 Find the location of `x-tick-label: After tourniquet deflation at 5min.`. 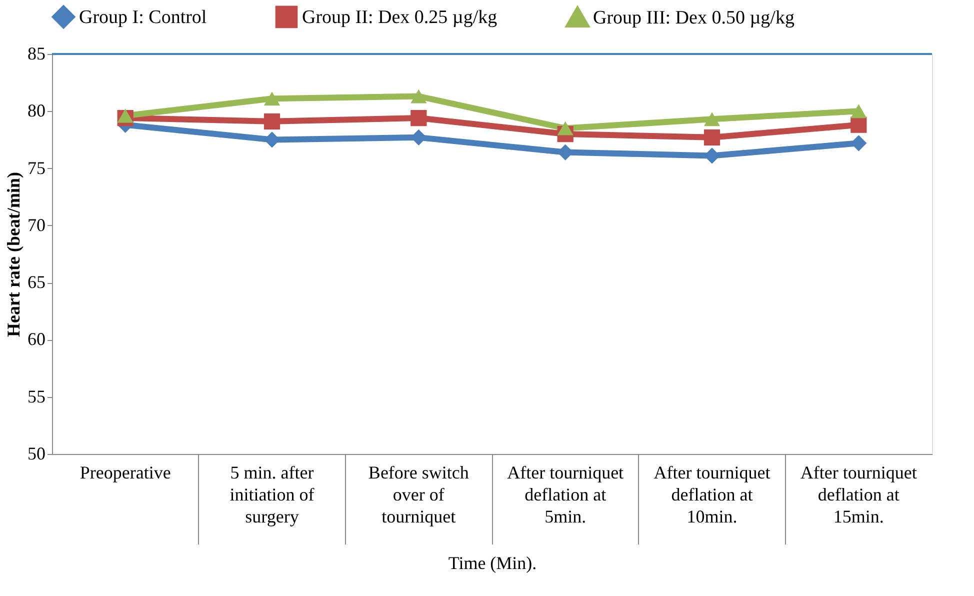

x-tick-label: After tourniquet deflation at 5min. is located at coordinates (565, 494).